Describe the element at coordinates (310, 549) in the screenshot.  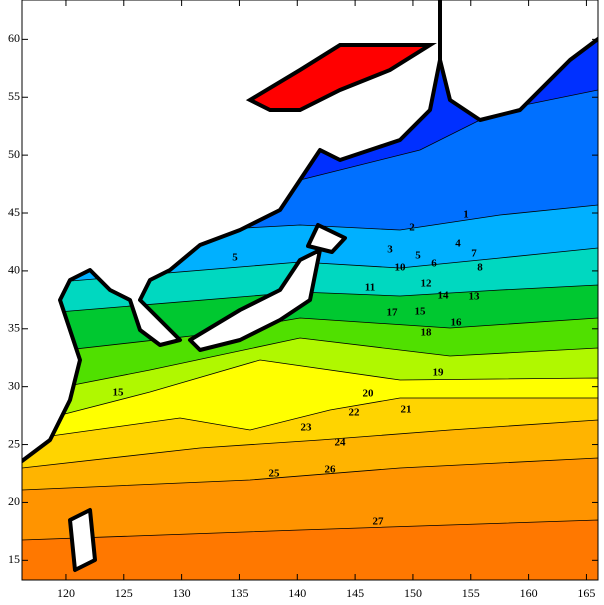
I see `band` at that location.